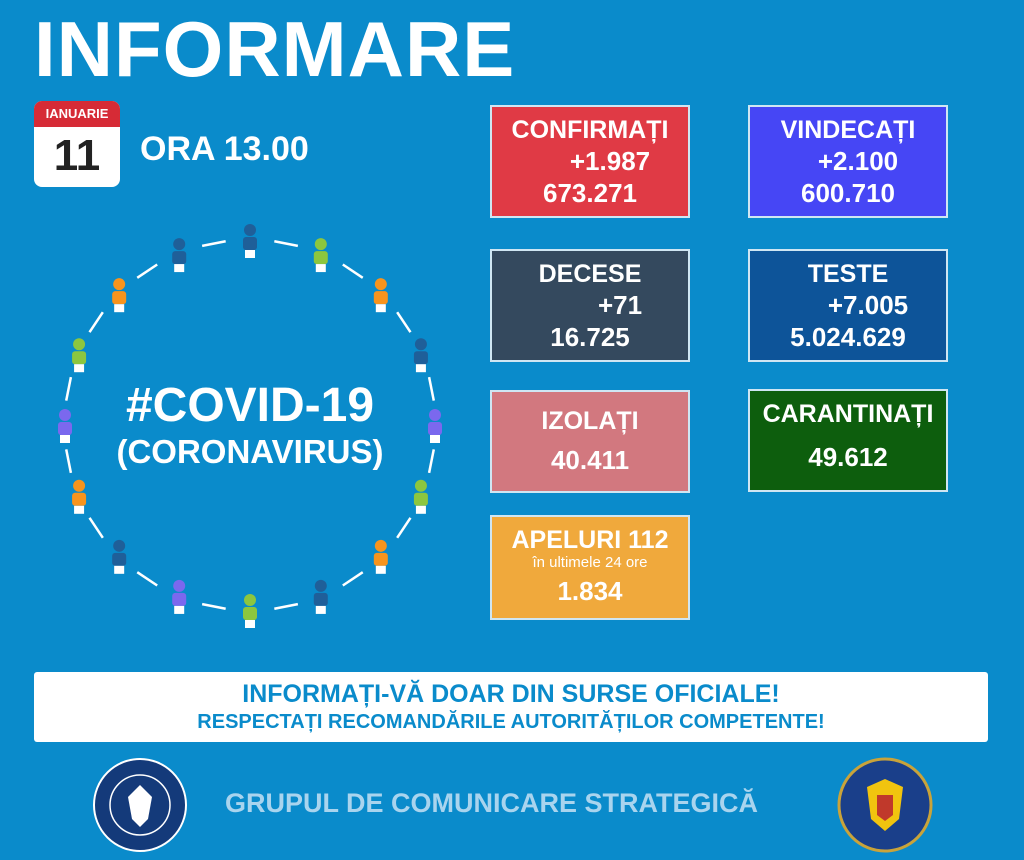 The height and width of the screenshot is (860, 1024). Describe the element at coordinates (77, 114) in the screenshot. I see `calendar-month: IANUARIE` at that location.